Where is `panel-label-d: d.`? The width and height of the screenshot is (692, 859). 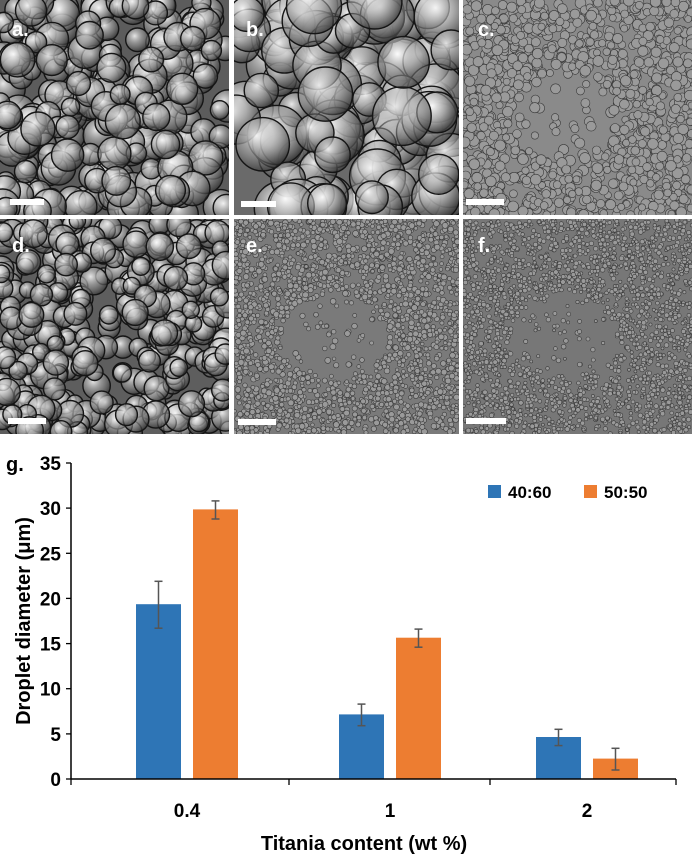
panel-label-d: d. is located at coordinates (21, 246).